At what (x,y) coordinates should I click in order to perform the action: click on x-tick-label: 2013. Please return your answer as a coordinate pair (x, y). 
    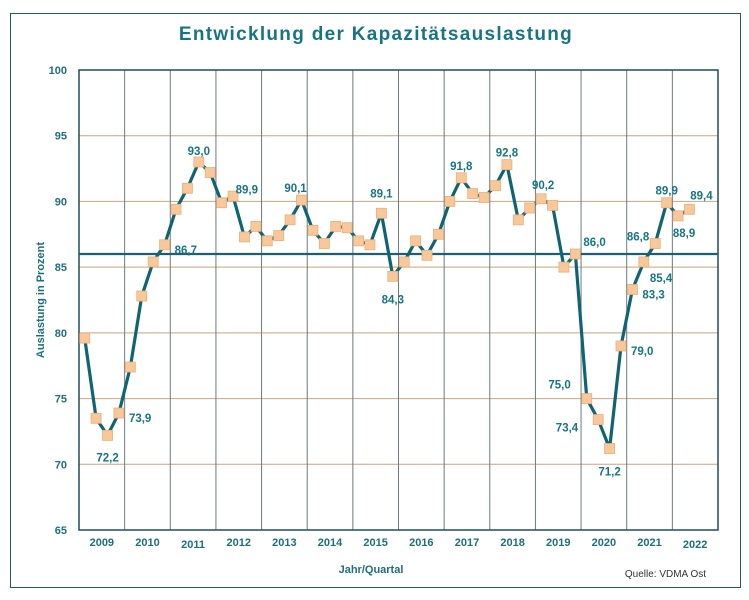
    Looking at the image, I should click on (284, 543).